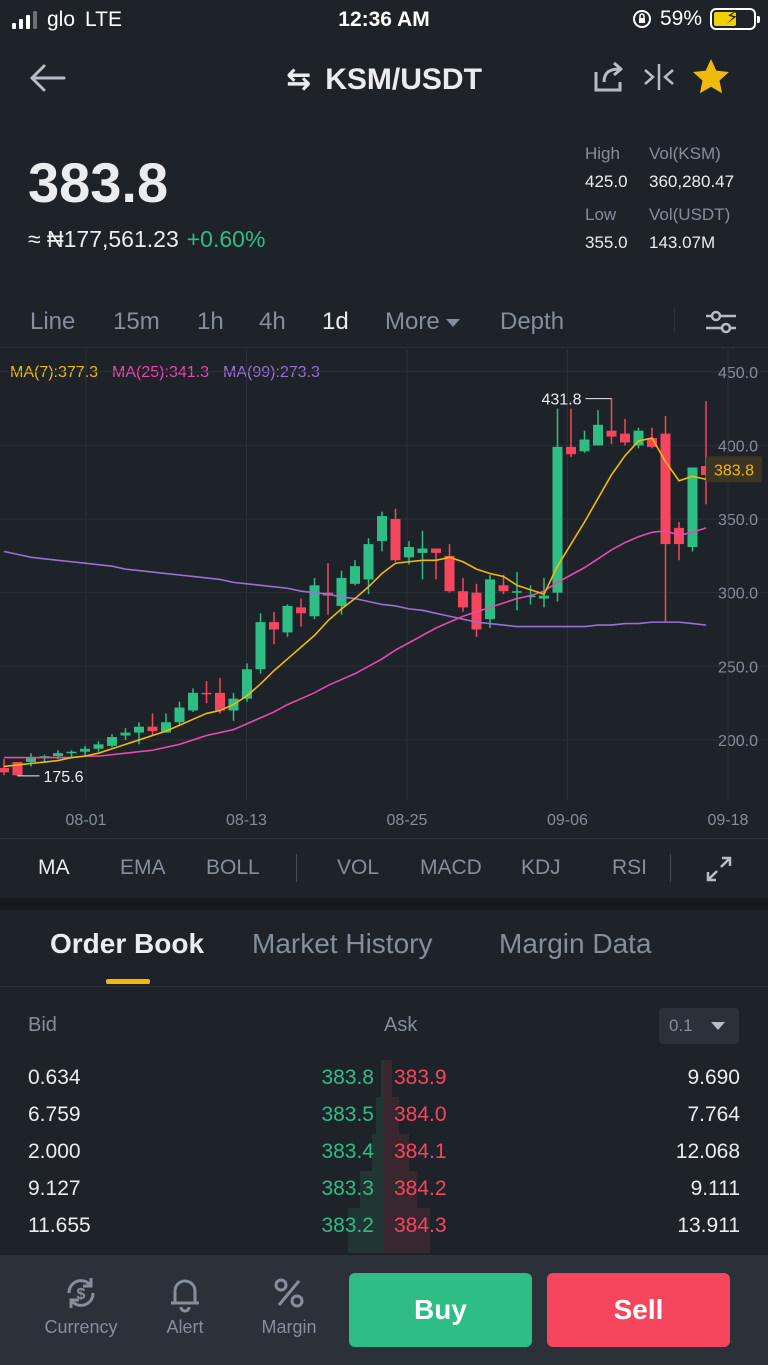 The height and width of the screenshot is (1365, 768). Describe the element at coordinates (567, 820) in the screenshot. I see `x-tick-label: 09-06` at that location.